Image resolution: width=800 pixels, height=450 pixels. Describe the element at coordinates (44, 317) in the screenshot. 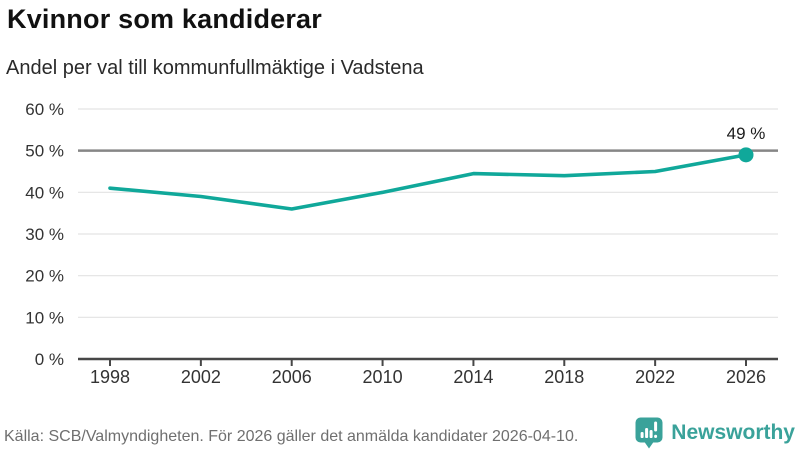

I see `y-axis-tick-label: 10 %` at that location.